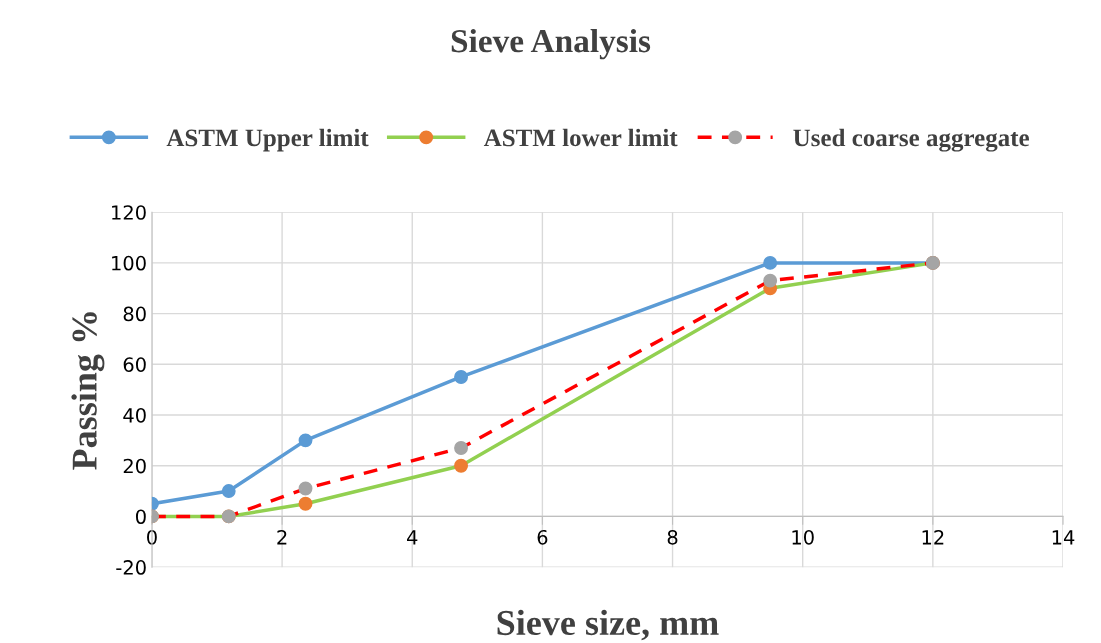  Describe the element at coordinates (129, 212) in the screenshot. I see `y-tick-label: 120` at that location.